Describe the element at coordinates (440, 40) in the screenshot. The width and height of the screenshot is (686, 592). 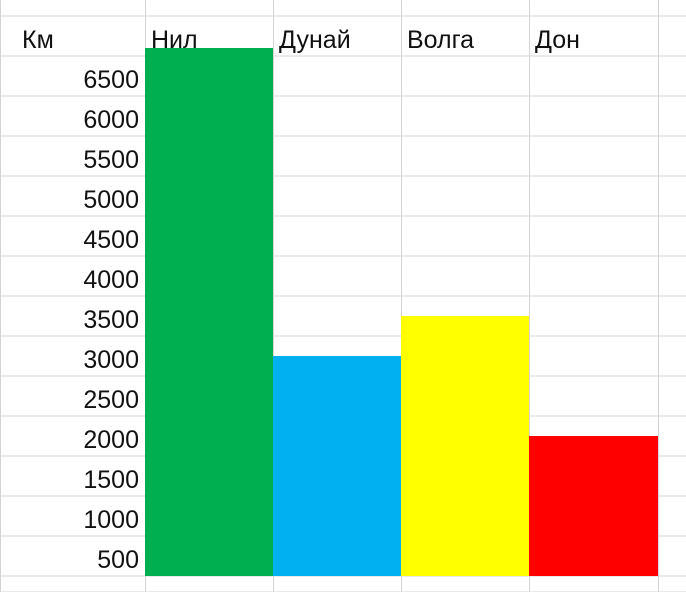
I see `category-label: Волга` at that location.